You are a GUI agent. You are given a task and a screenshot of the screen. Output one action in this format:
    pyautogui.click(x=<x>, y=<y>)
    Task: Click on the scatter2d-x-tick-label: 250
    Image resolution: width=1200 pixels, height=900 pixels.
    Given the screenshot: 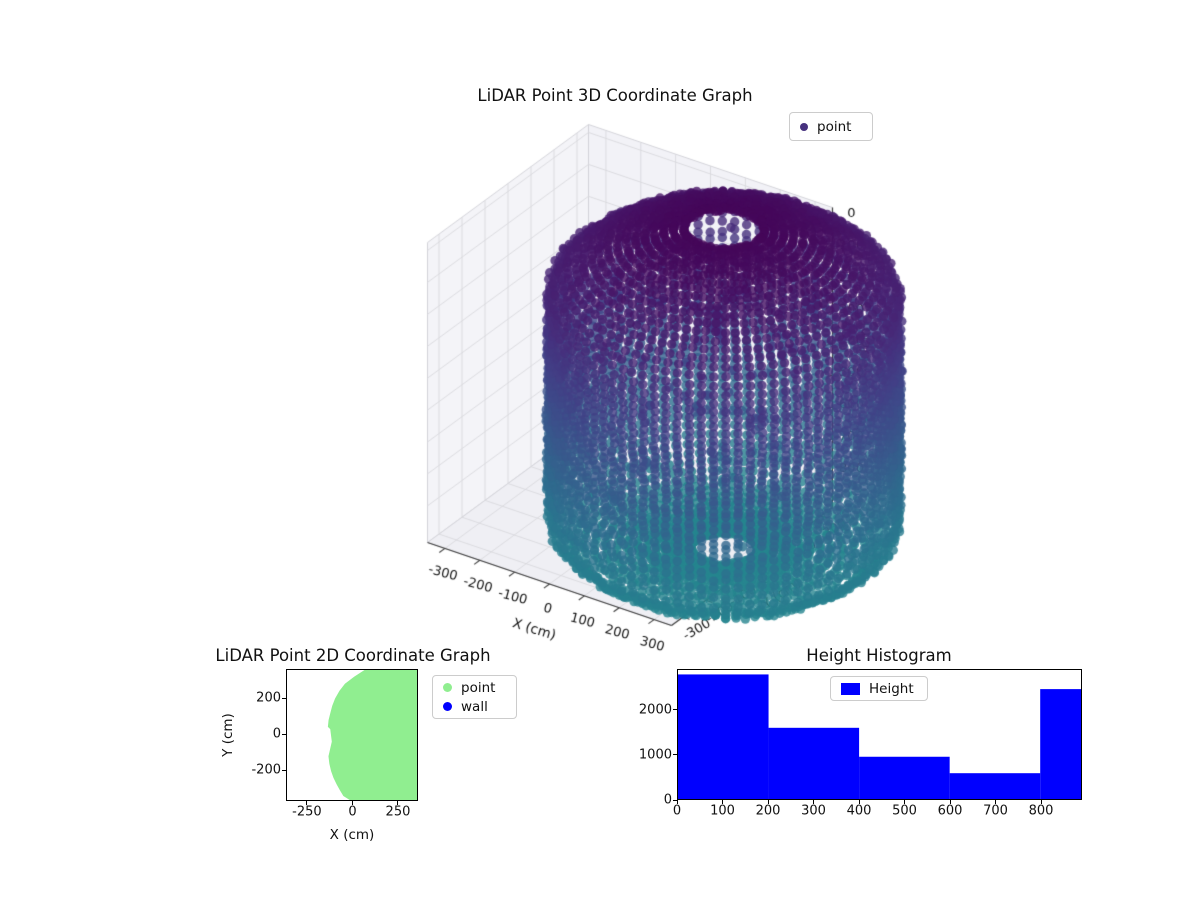 What is the action you would take?
    pyautogui.click(x=398, y=812)
    